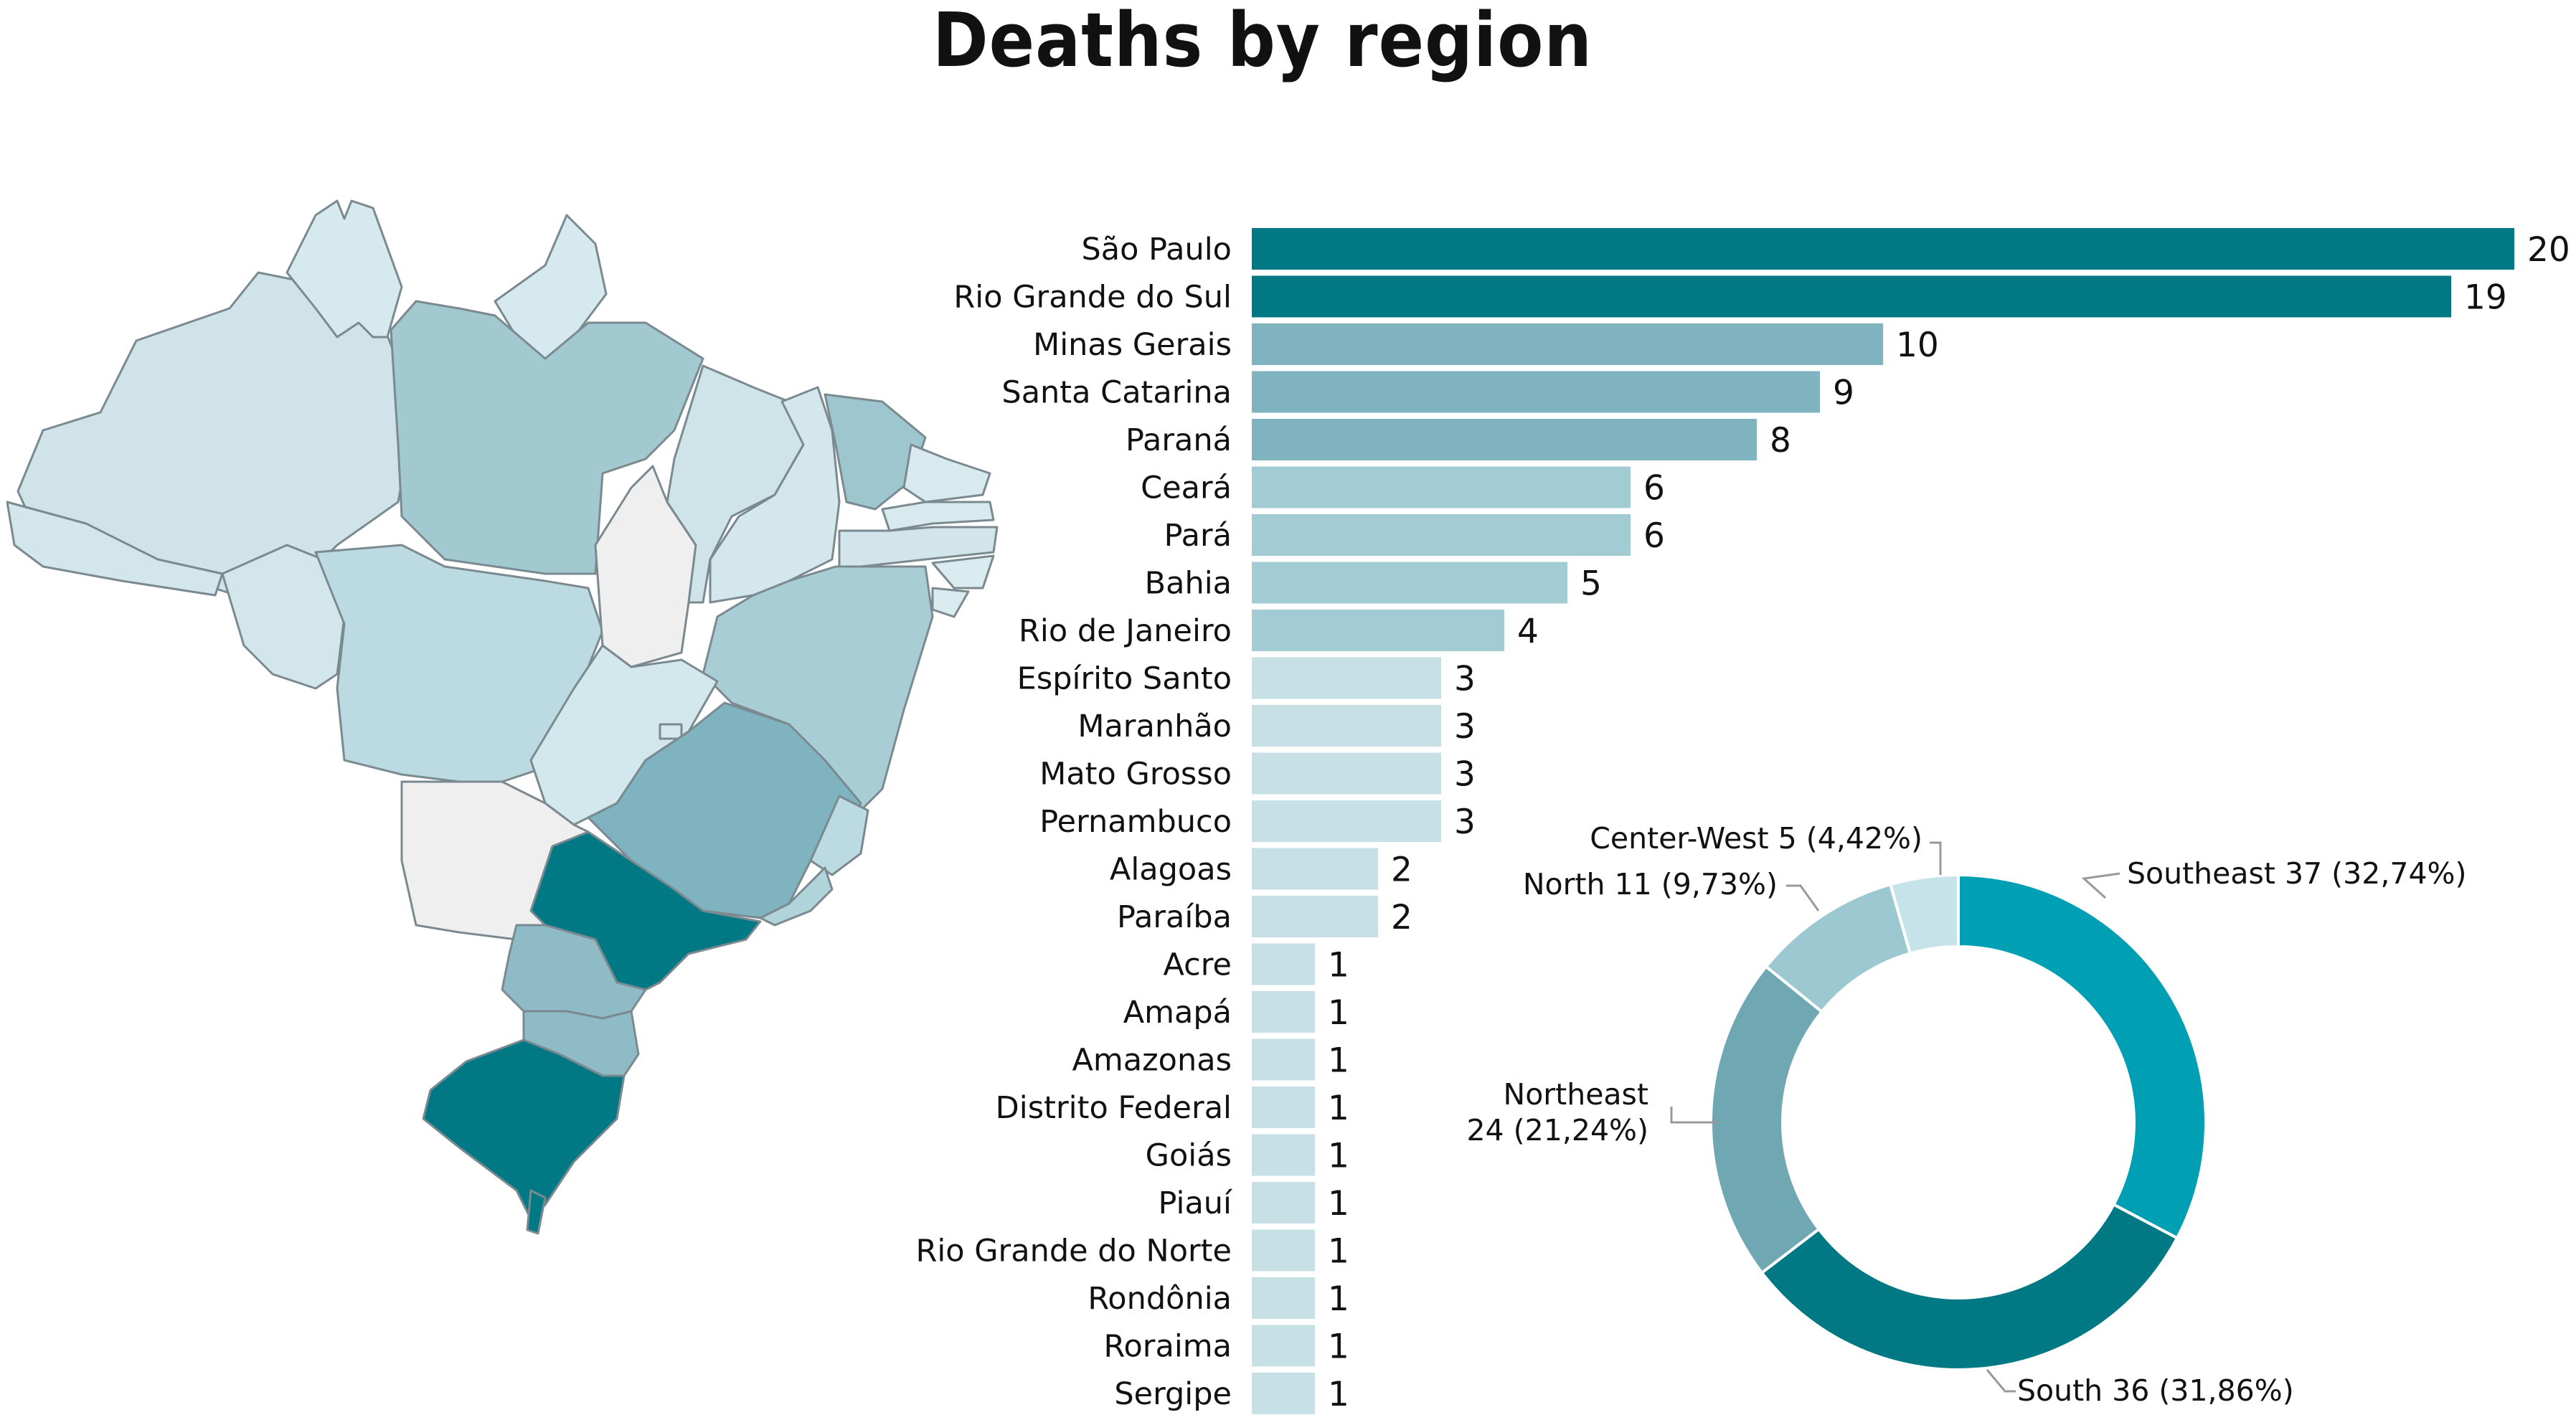  What do you see at coordinates (946, 473) in the screenshot?
I see `map-state-rn` at bounding box center [946, 473].